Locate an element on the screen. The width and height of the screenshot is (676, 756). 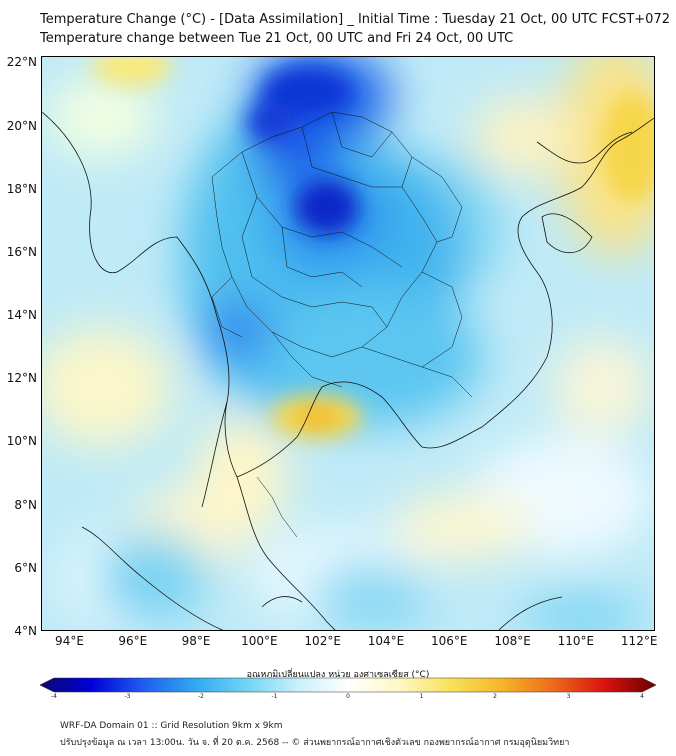
lon-tick-label: 104°E is located at coordinates (386, 641).